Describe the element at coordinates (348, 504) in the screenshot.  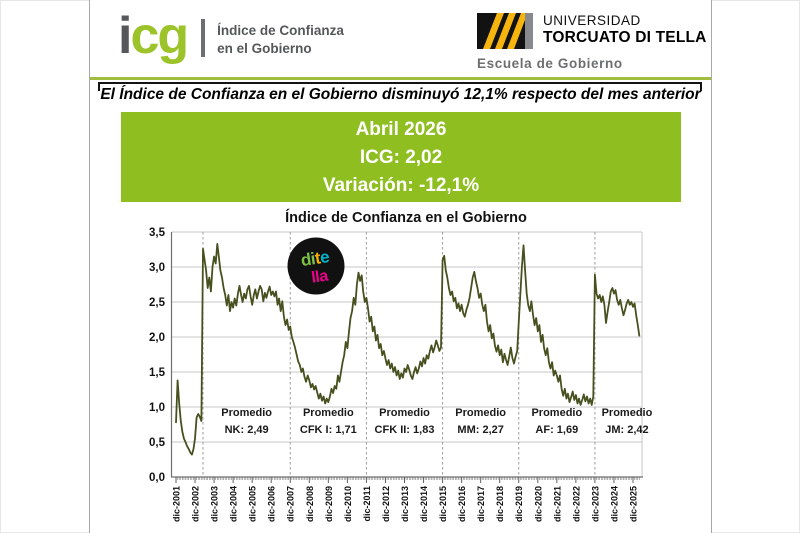
I see `x-axis-label: dic-2010` at that location.